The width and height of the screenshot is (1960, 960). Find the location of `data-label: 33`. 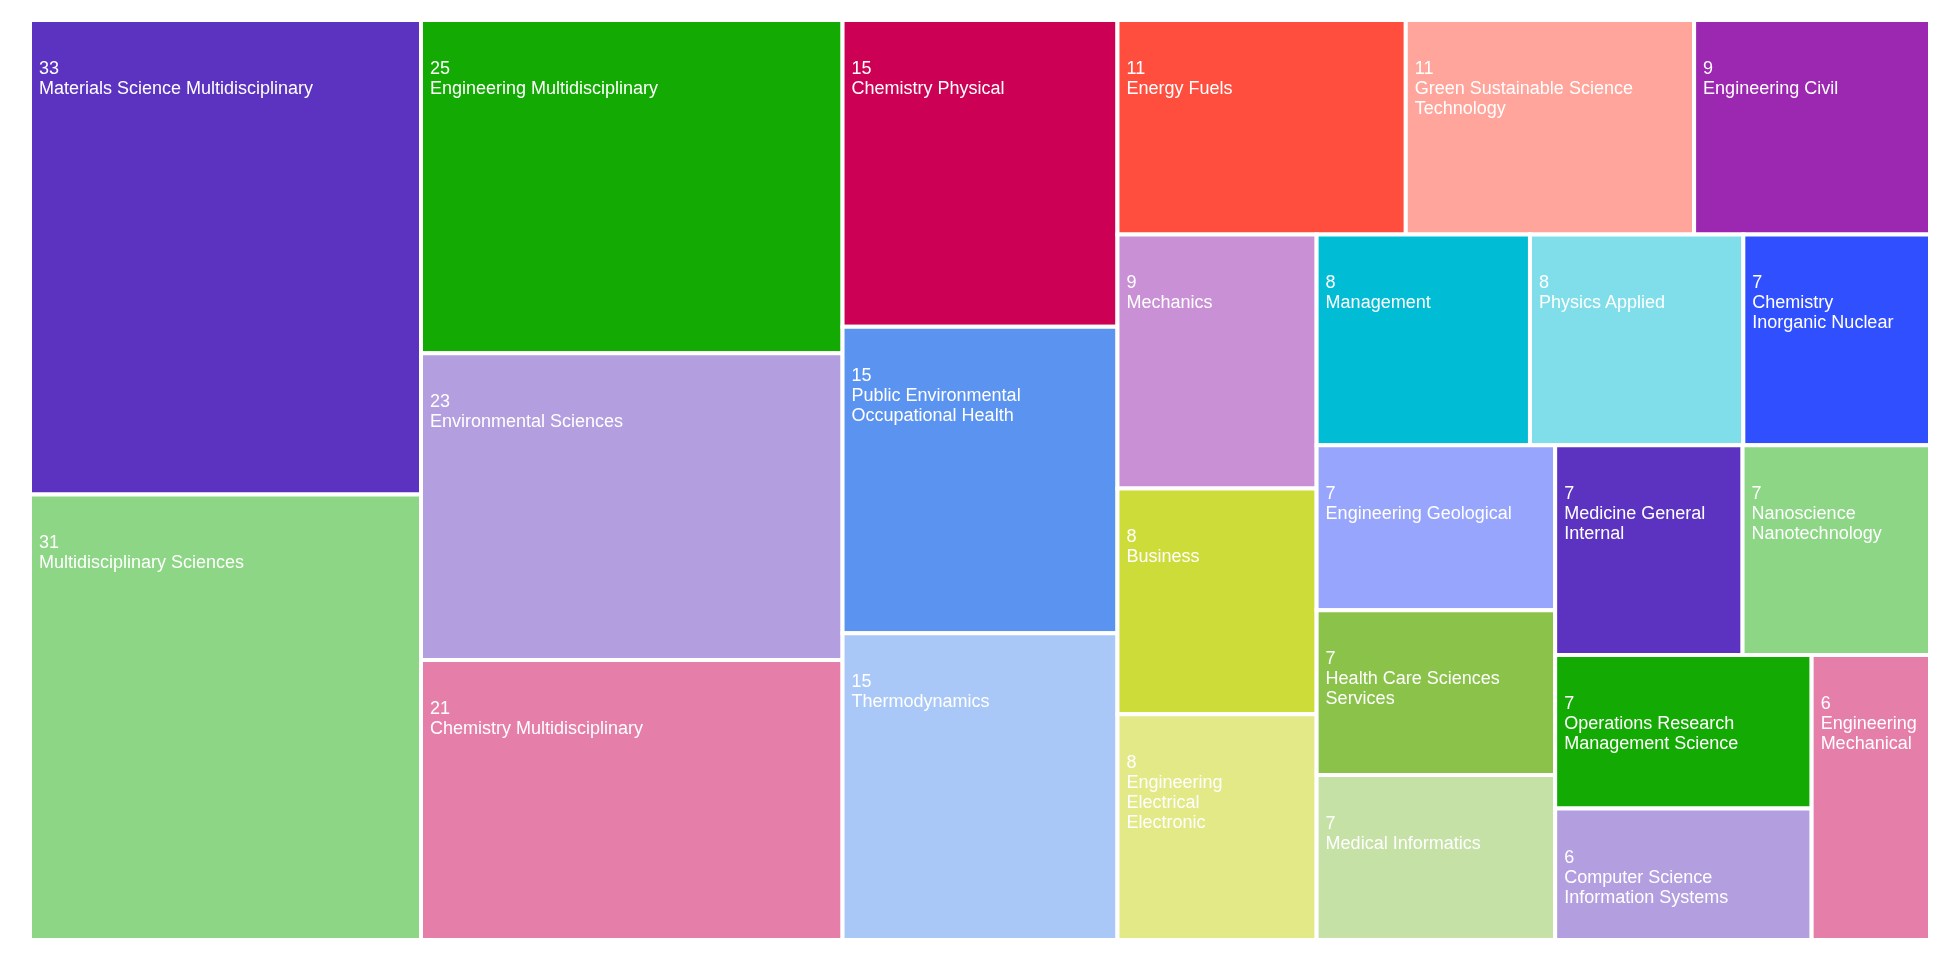

data-label: 33 is located at coordinates (49, 68).